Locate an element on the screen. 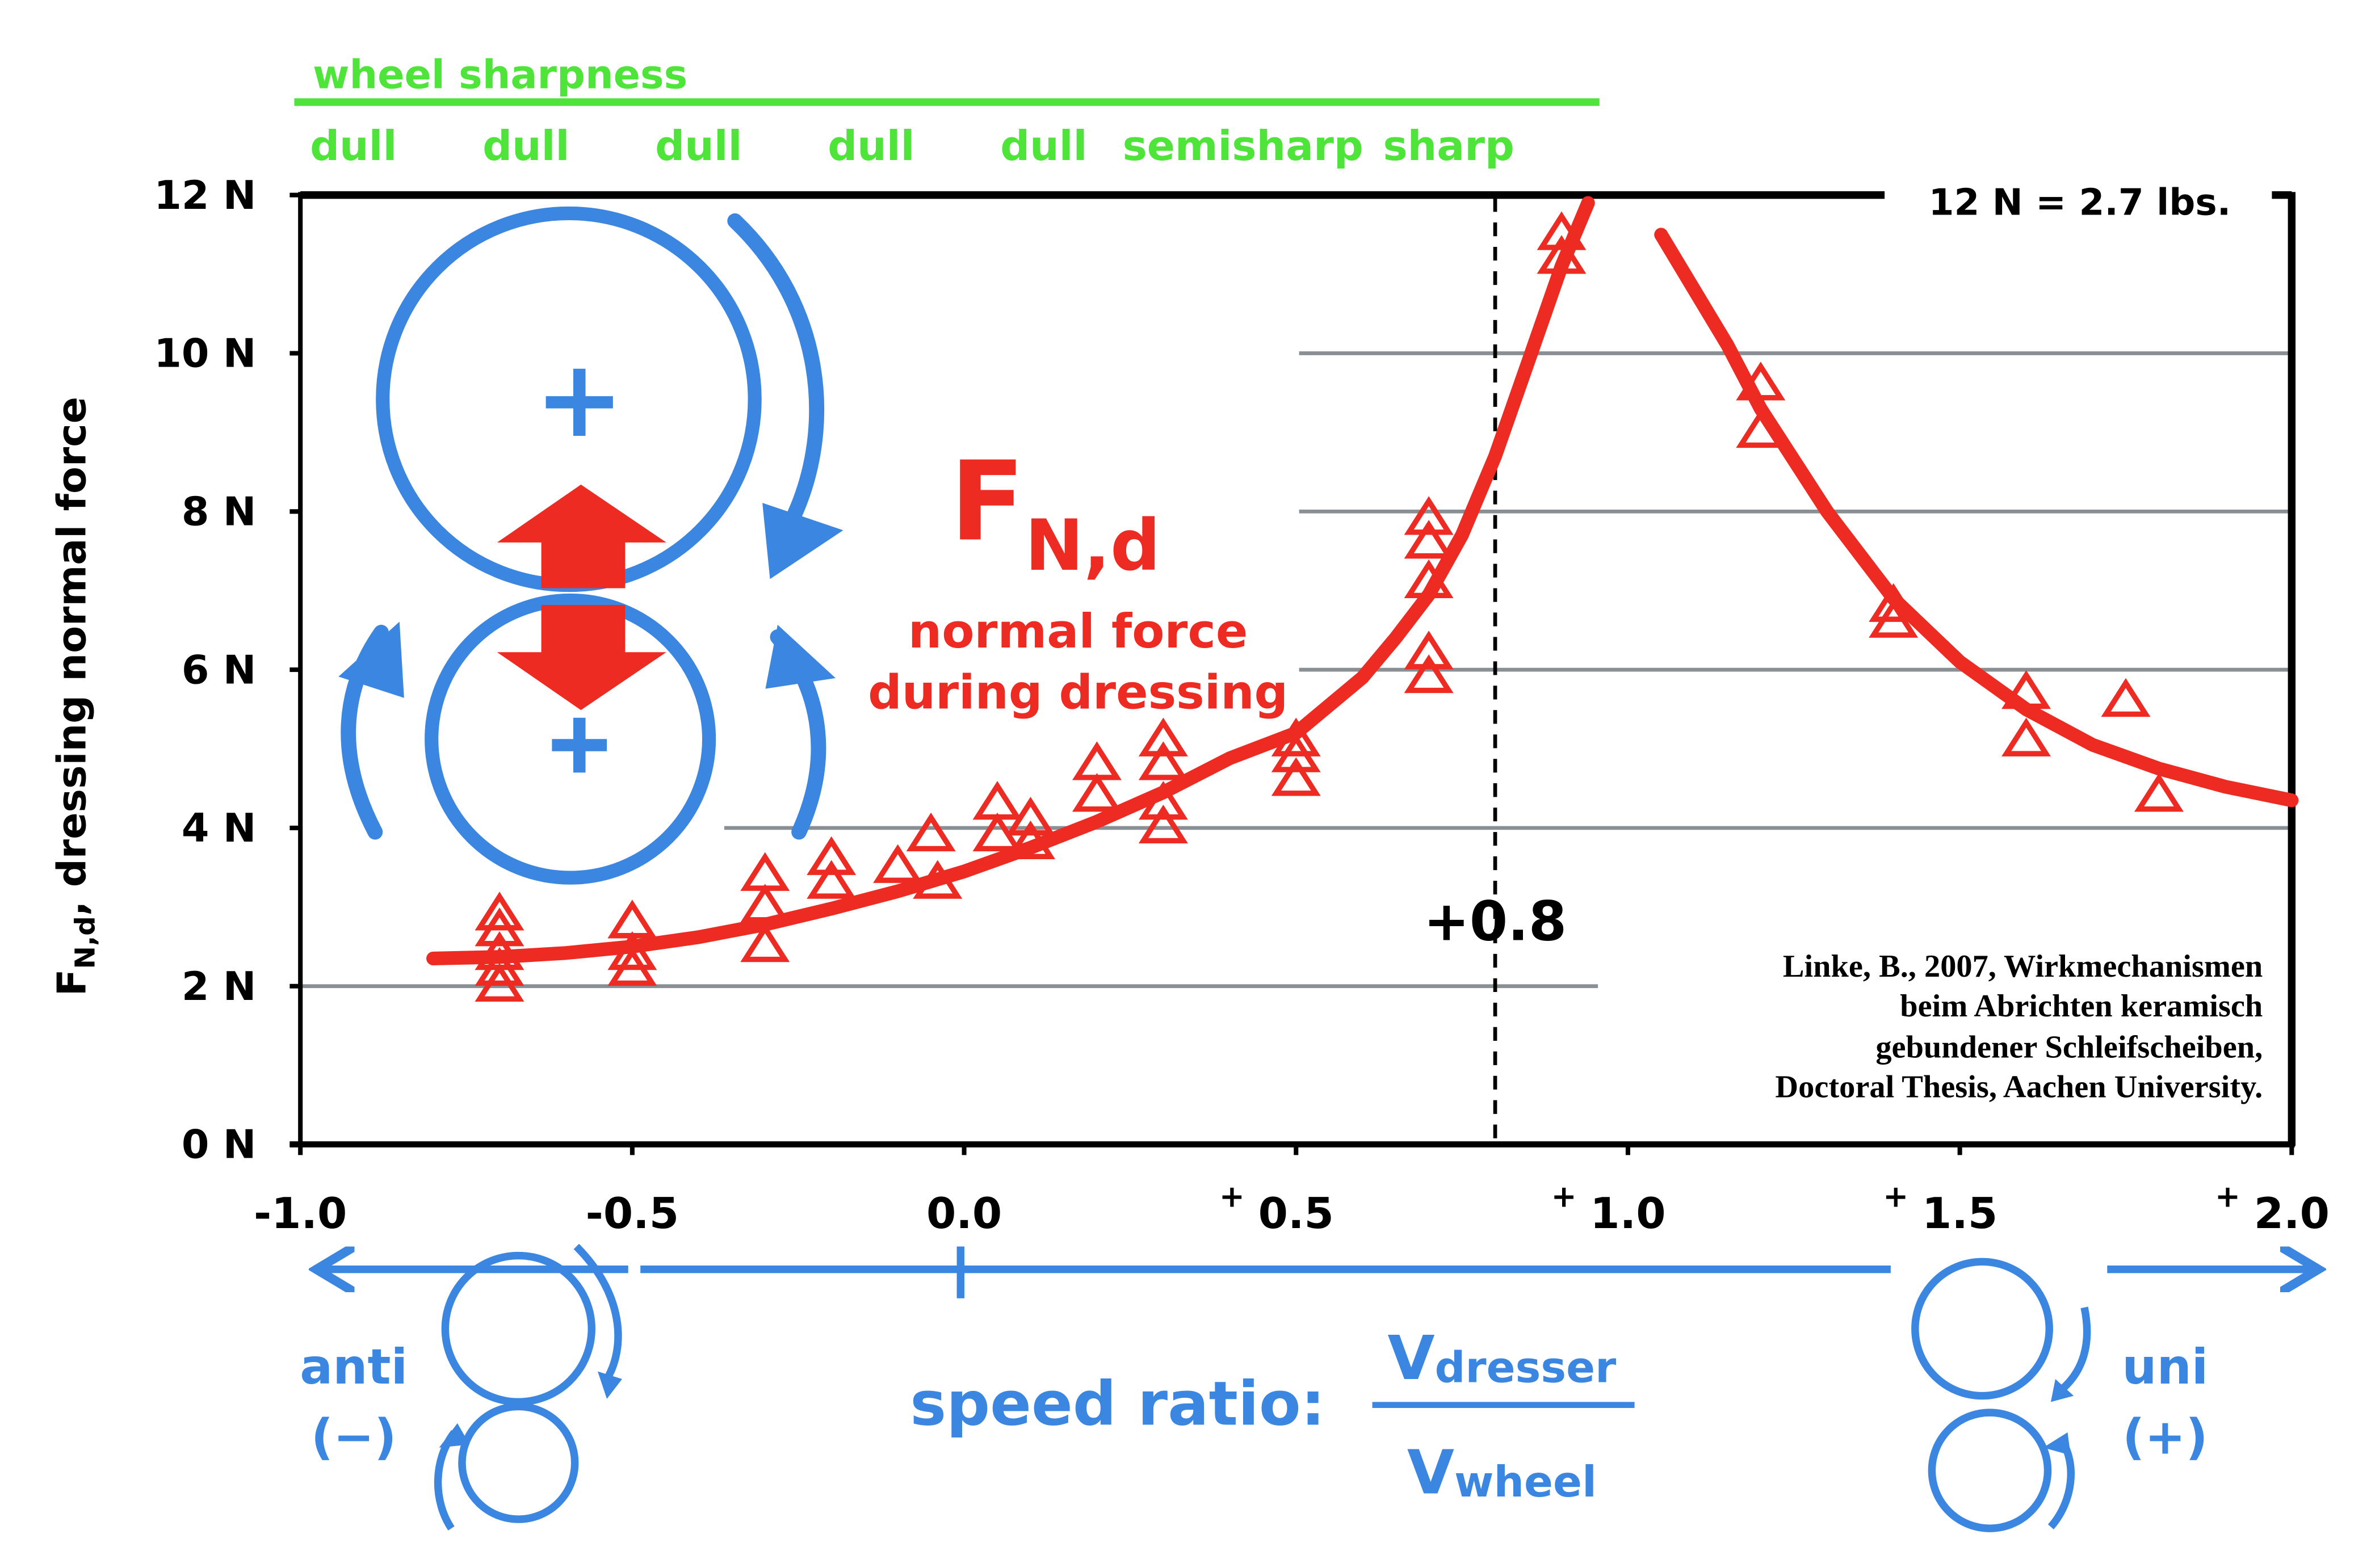 The width and height of the screenshot is (2371, 1568). y-label-sub: N,d is located at coordinates (86, 942).